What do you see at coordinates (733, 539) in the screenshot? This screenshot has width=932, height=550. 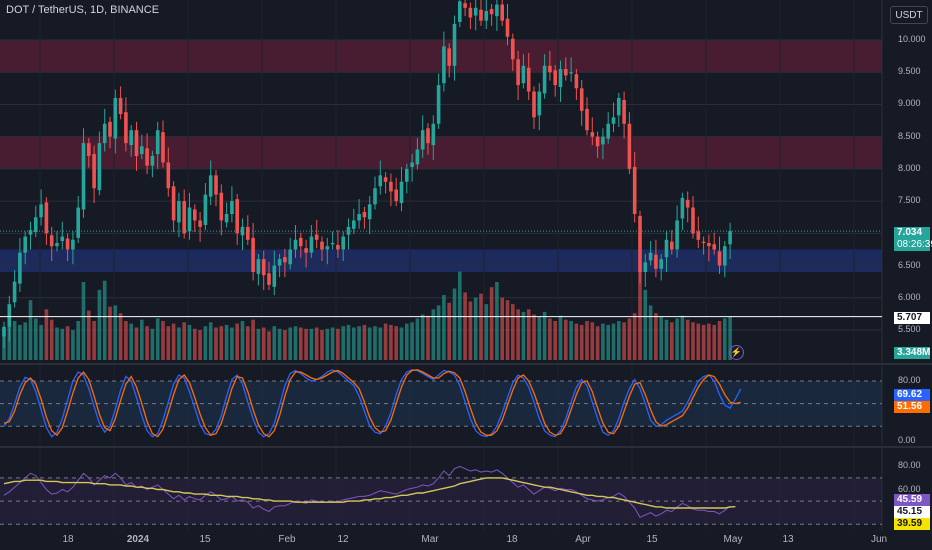 I see `time-tick-label: May` at bounding box center [733, 539].